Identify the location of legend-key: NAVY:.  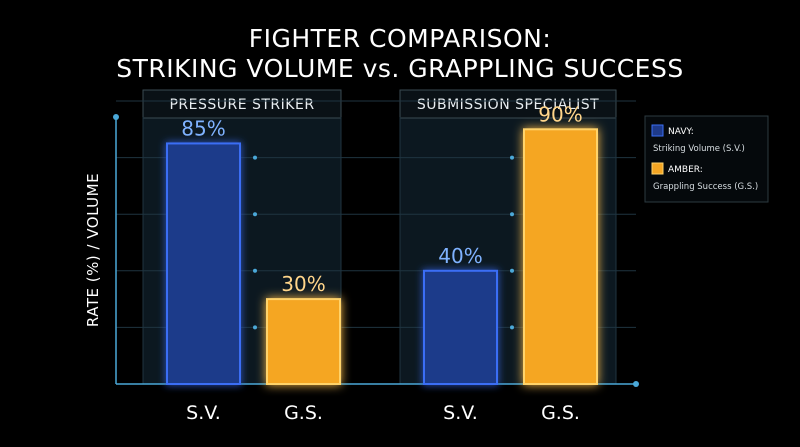
(681, 132).